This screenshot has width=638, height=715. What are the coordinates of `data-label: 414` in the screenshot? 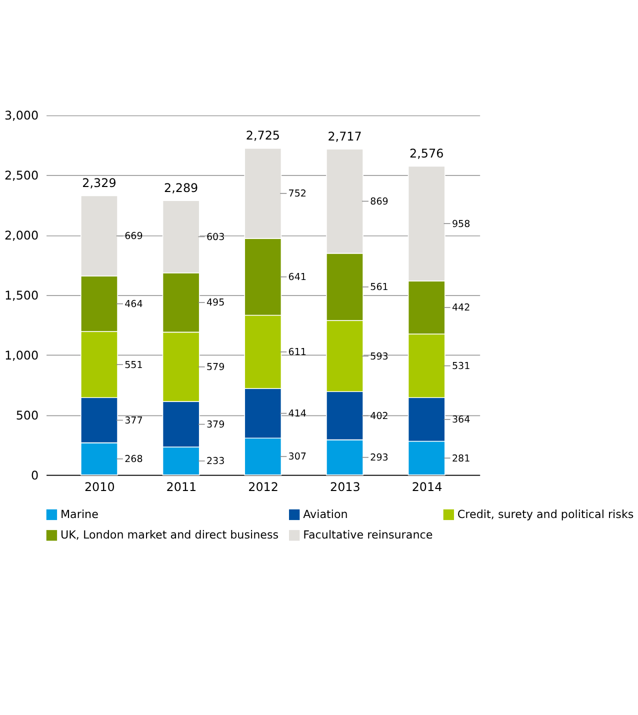 It's located at (297, 414).